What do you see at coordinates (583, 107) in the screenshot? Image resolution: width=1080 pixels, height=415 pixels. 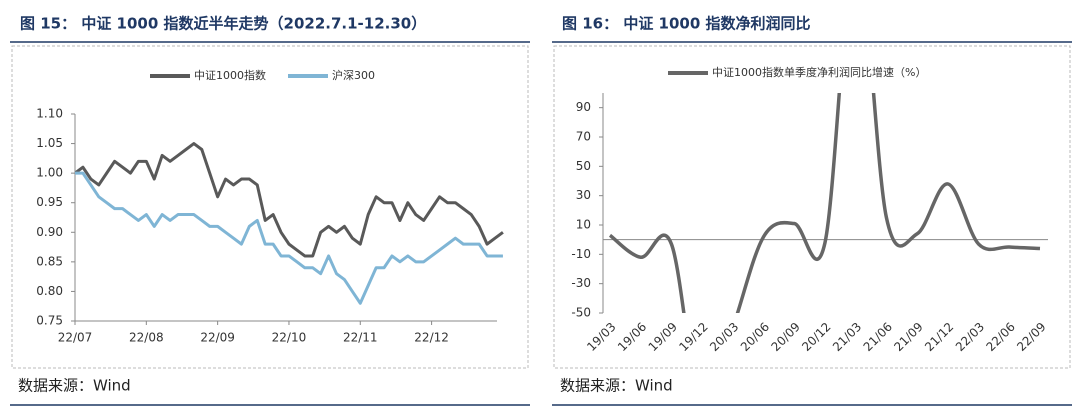 I see `y-tick-label: 90` at bounding box center [583, 107].